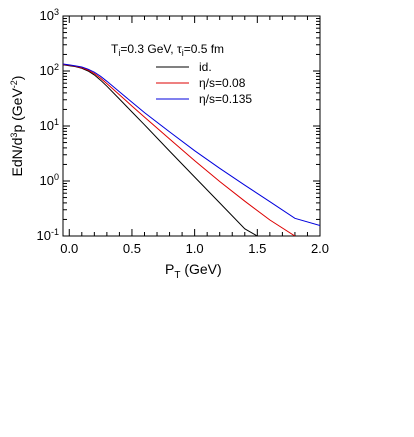 This screenshot has height=437, width=414. What do you see at coordinates (222, 83) in the screenshot?
I see `legend-label: η/s=0.08` at bounding box center [222, 83].